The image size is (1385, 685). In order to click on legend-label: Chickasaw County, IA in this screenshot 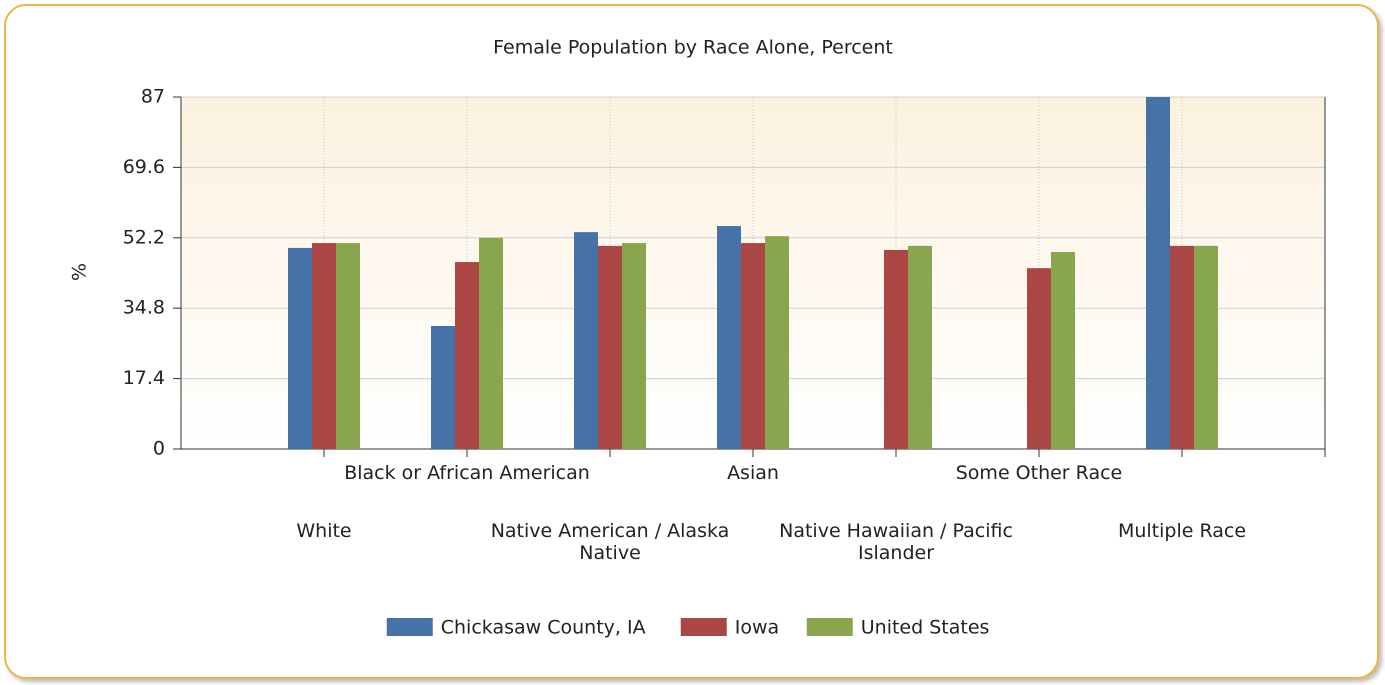, I will do `click(543, 628)`.